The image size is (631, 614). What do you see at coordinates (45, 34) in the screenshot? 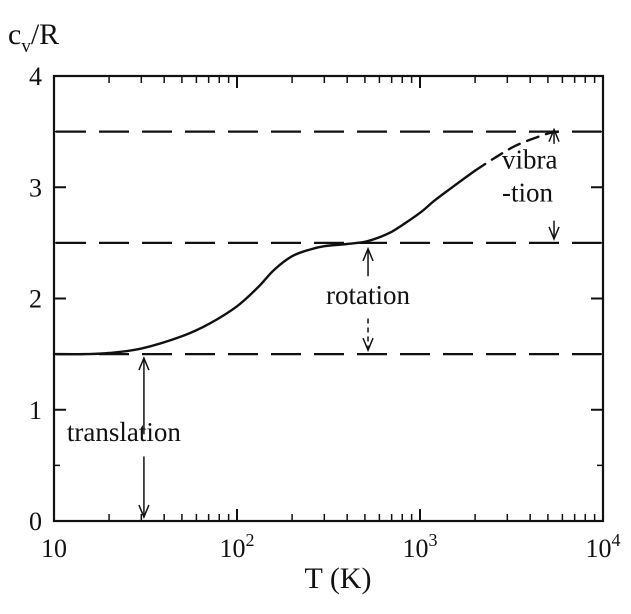
I see `y-axis-title-rest: /R` at bounding box center [45, 34].